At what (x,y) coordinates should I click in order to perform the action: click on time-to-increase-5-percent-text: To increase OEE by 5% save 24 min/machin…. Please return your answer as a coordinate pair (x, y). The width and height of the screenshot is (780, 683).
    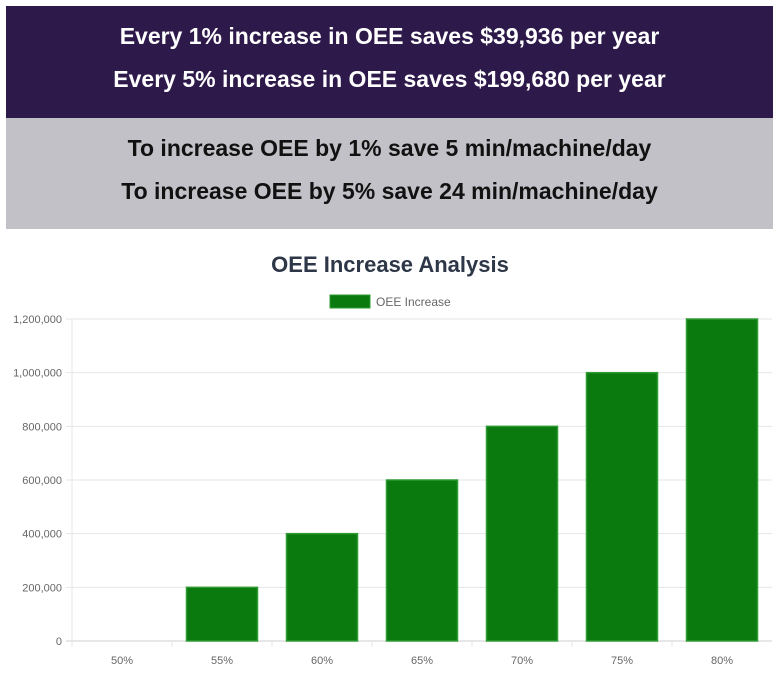
    Looking at the image, I should click on (389, 191).